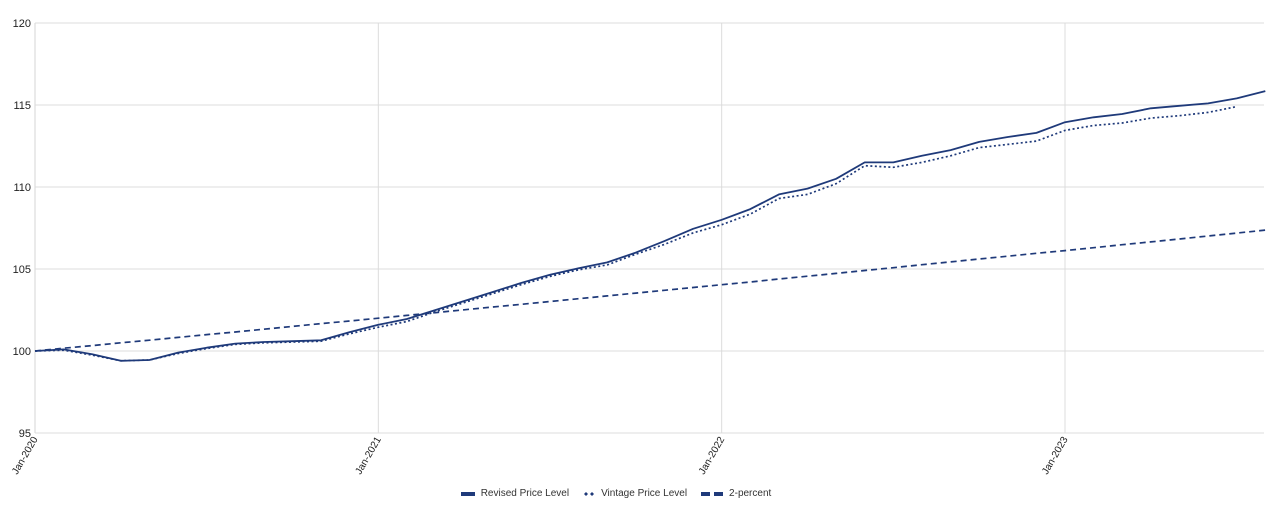  I want to click on y-tick-label: 110, so click(22, 188).